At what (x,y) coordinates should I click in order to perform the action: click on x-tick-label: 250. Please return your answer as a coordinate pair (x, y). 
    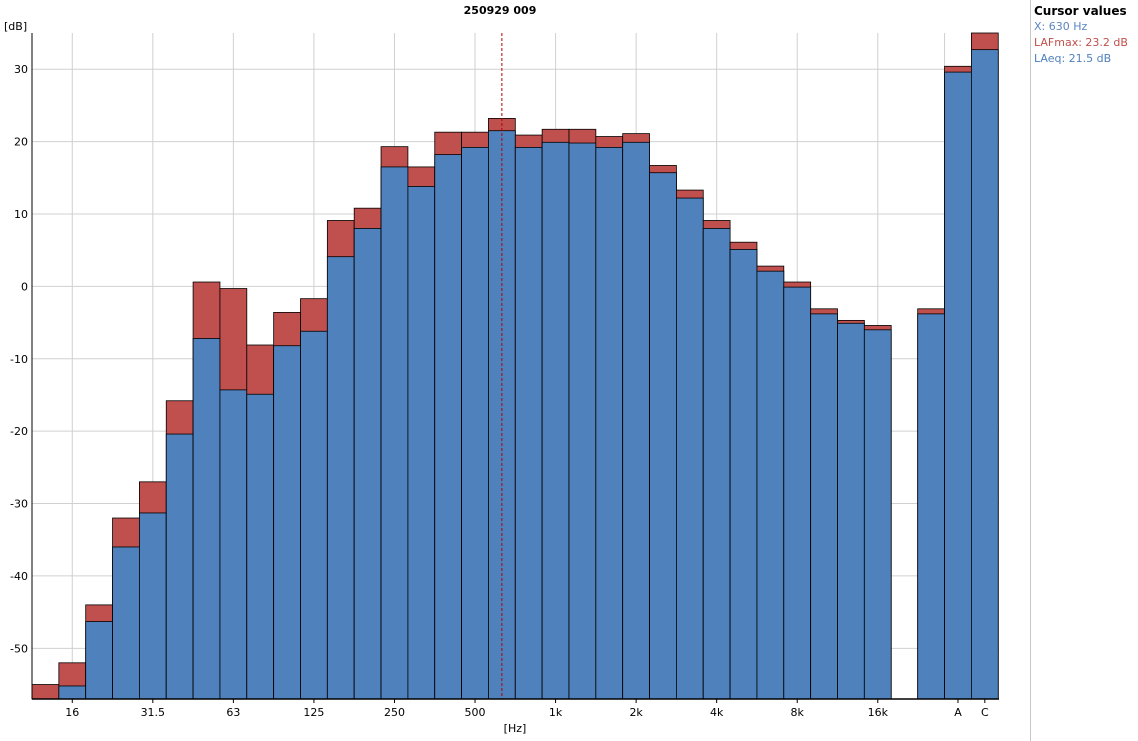
    Looking at the image, I should click on (394, 712).